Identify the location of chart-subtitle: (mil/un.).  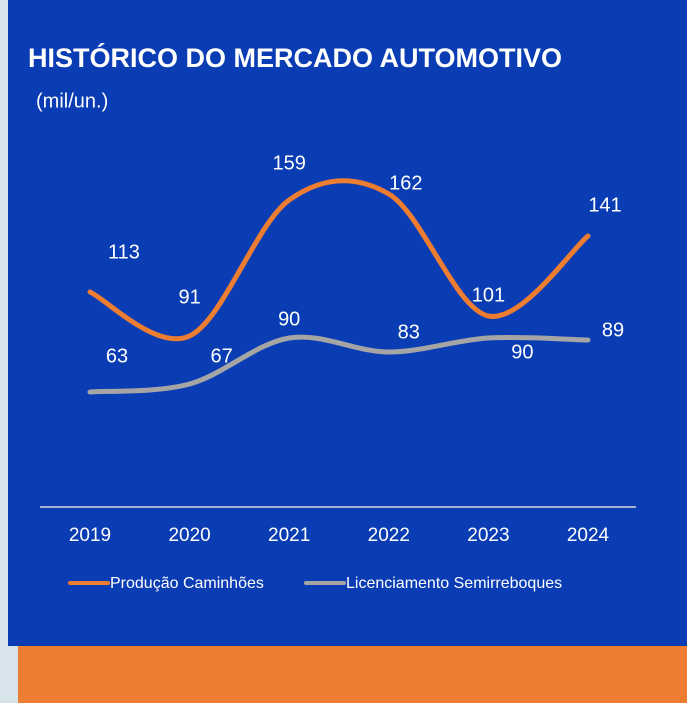
(72, 101).